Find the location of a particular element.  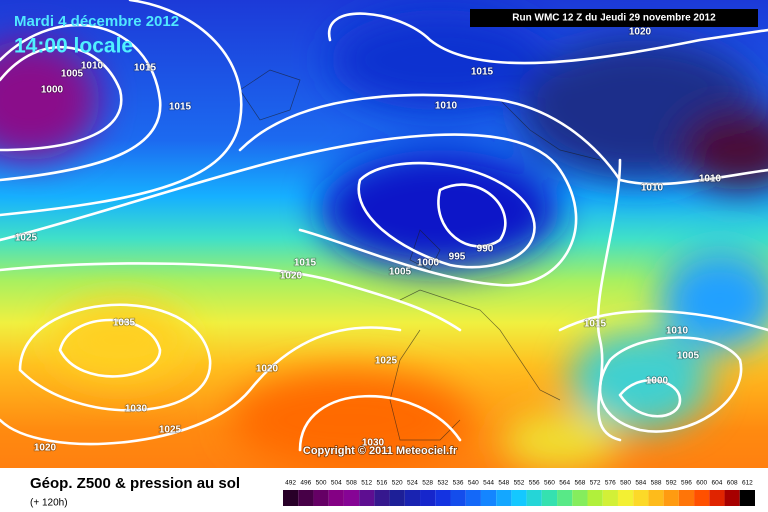

legend-label: 588 is located at coordinates (656, 483).